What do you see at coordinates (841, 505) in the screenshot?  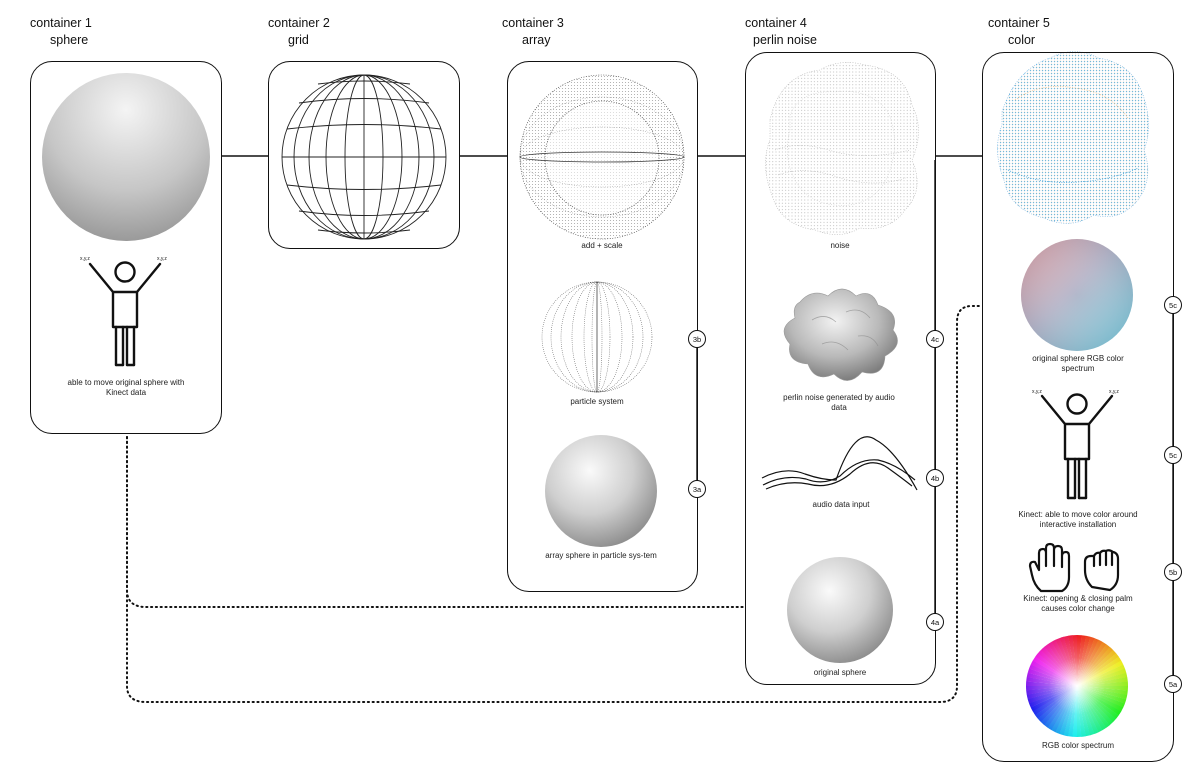 I see `caption-c4-audio: audio data input` at bounding box center [841, 505].